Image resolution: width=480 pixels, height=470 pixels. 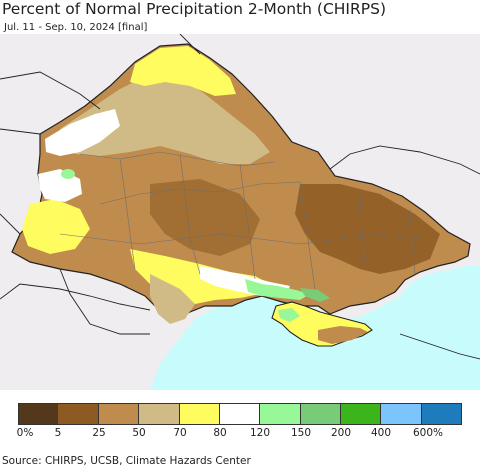 I want to click on legend-frame, so click(x=240, y=414).